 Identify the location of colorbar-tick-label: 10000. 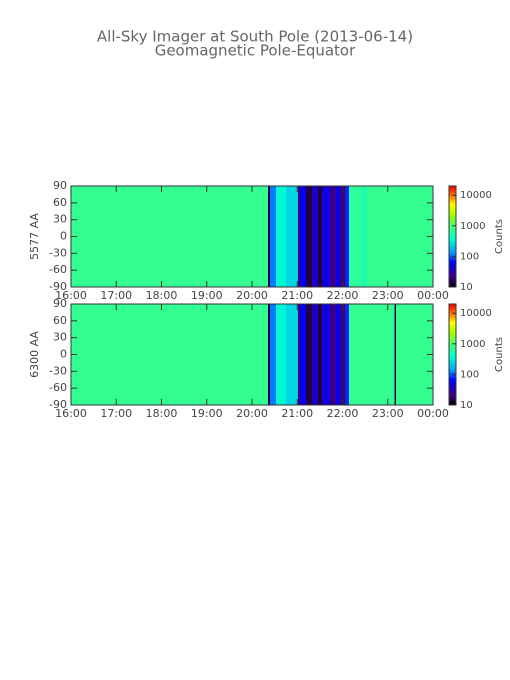
(476, 313).